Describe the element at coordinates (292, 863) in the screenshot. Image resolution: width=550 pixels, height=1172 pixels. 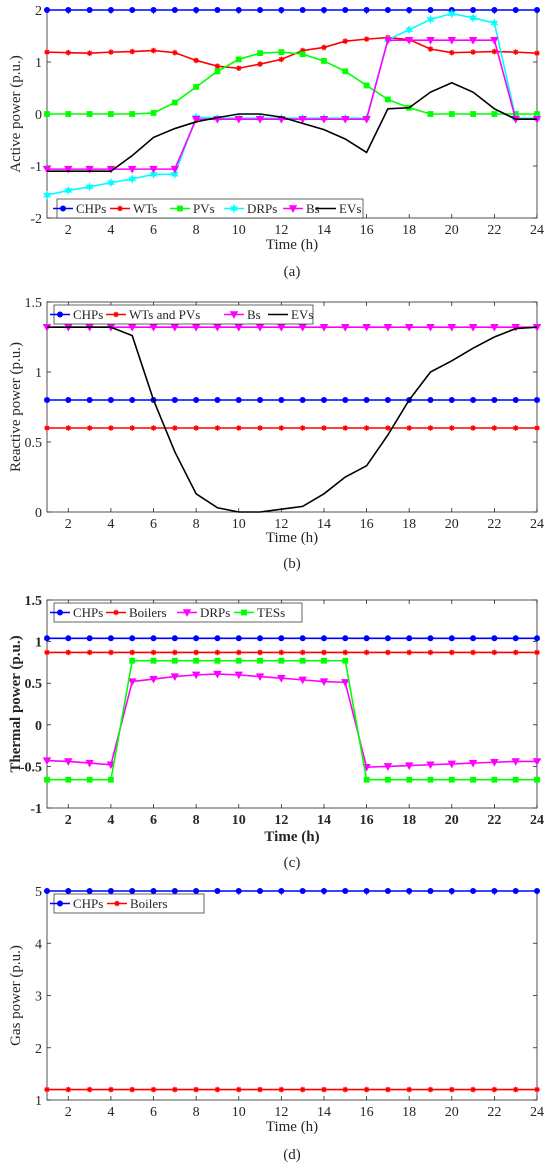
I see `panel-label: (c)` at that location.